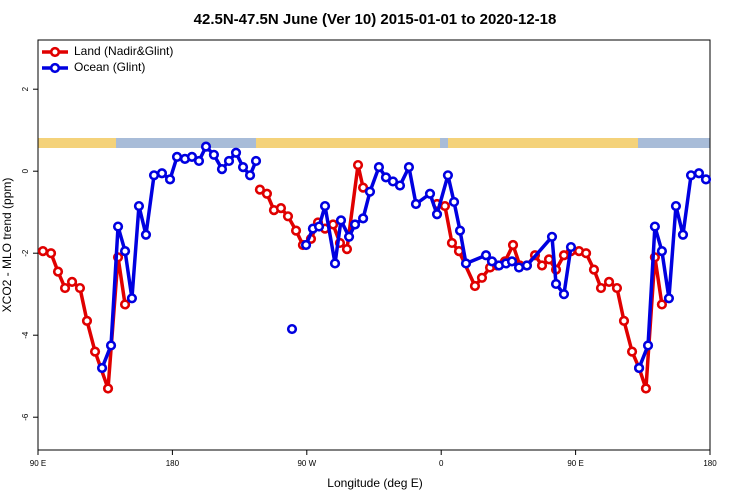  What do you see at coordinates (123, 51) in the screenshot?
I see `legend-label: Land (Nadir&Glint)` at bounding box center [123, 51].